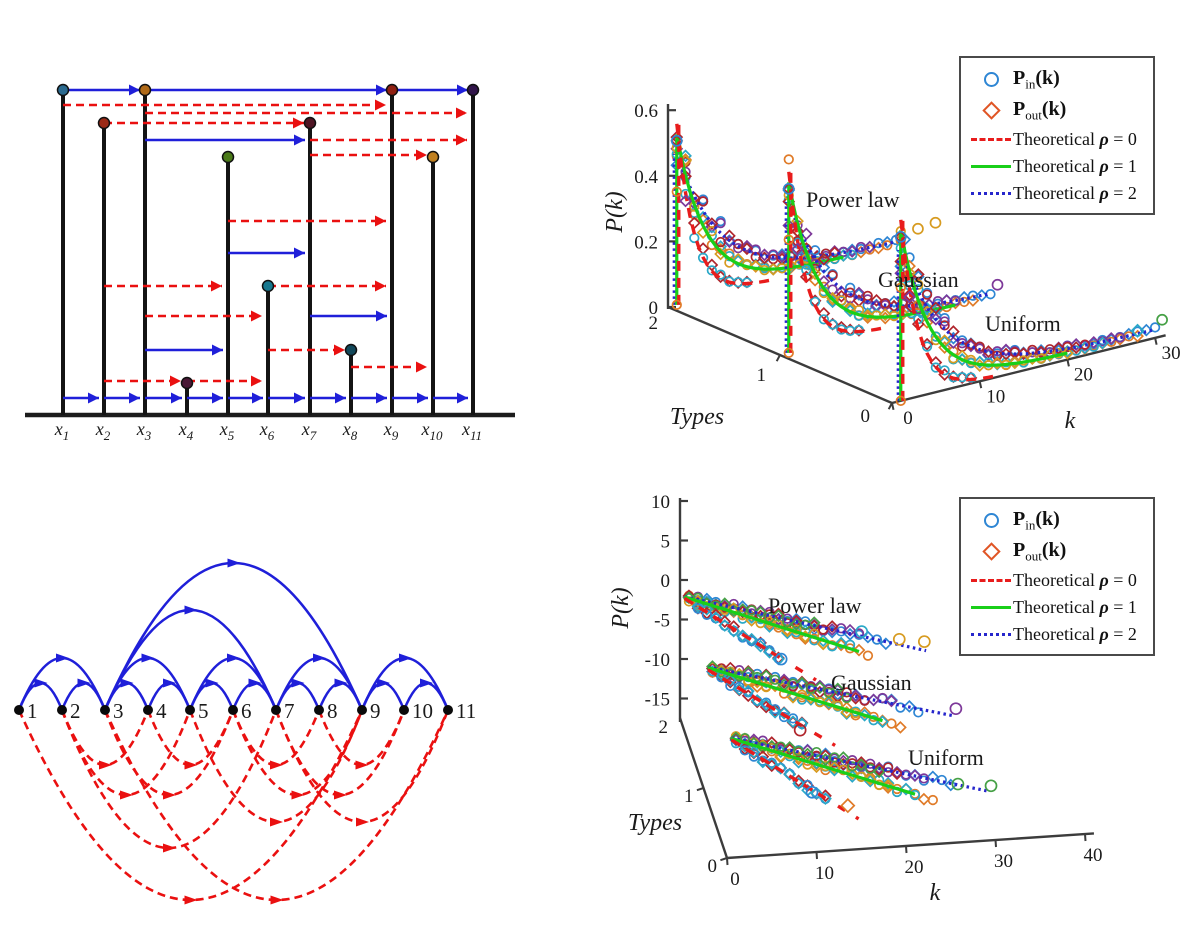 This screenshot has width=1200, height=932. Describe the element at coordinates (432, 431) in the screenshot. I see `interval-label: x10` at that location.